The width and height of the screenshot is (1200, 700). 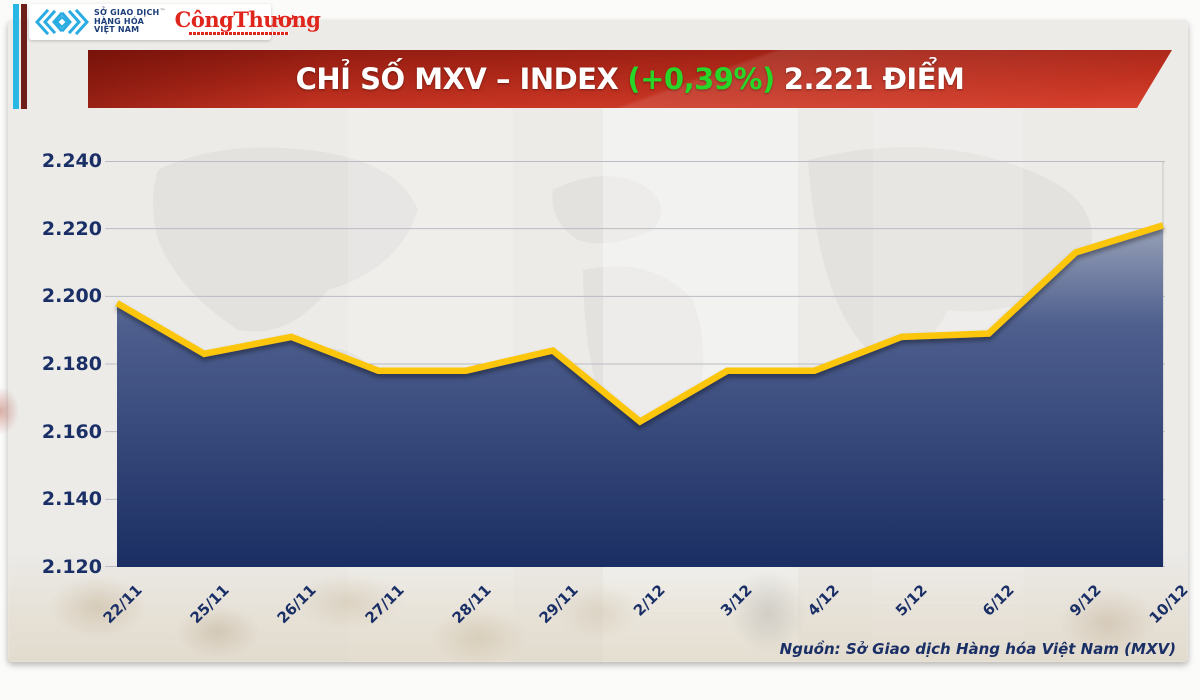 I want to click on title-banner: CHỈ SỐ MXV – INDEX (+0,39%) 2.221 ĐIỂM, so click(x=630, y=79).